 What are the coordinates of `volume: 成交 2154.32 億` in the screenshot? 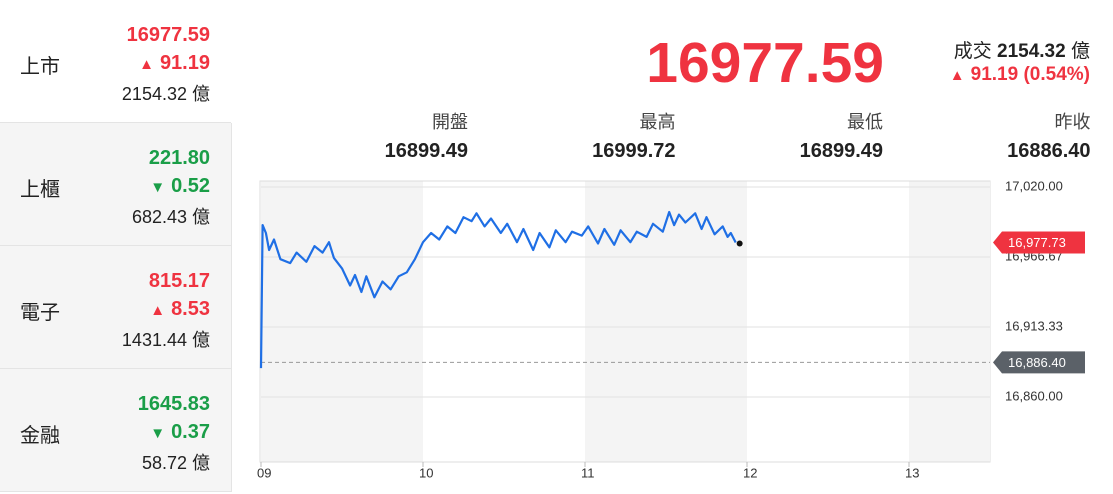 It's located at (1022, 49).